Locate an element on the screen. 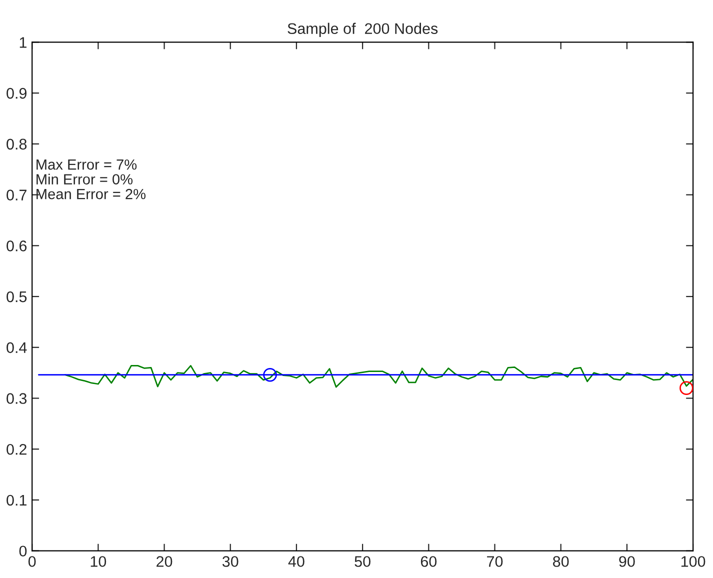 This screenshot has width=713, height=578. y-tick-label: 0.7 is located at coordinates (16, 195).